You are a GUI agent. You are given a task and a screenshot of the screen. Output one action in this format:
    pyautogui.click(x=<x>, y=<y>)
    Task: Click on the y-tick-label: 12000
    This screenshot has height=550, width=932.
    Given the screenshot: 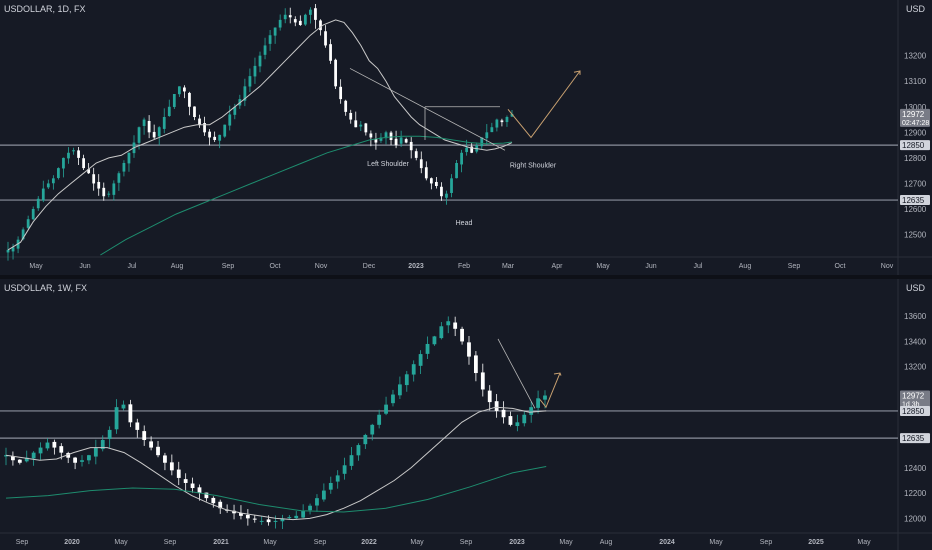 What is the action you would take?
    pyautogui.click(x=915, y=518)
    